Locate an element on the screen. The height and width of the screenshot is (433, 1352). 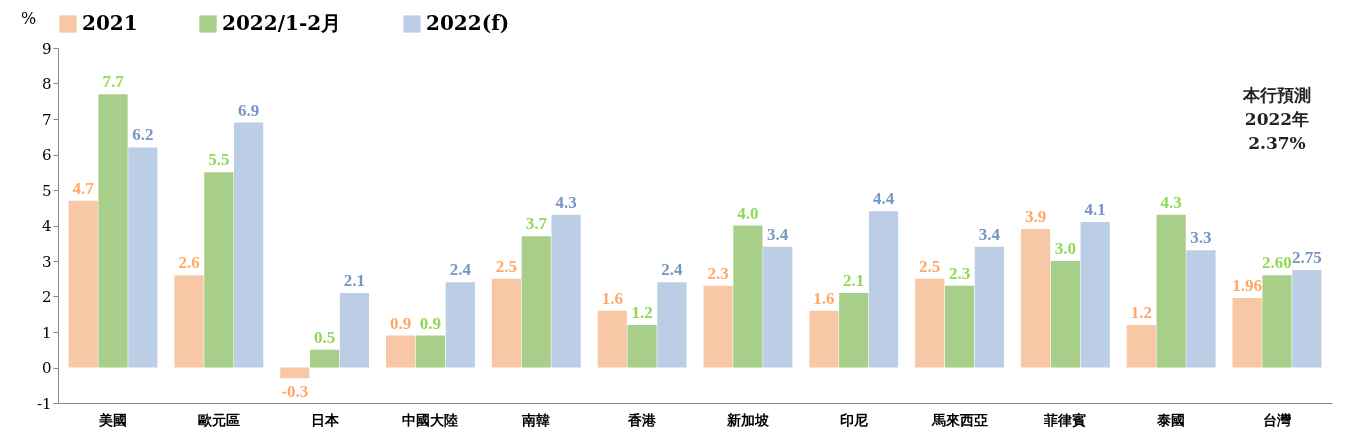
data-label: 5.5 is located at coordinates (219, 160).